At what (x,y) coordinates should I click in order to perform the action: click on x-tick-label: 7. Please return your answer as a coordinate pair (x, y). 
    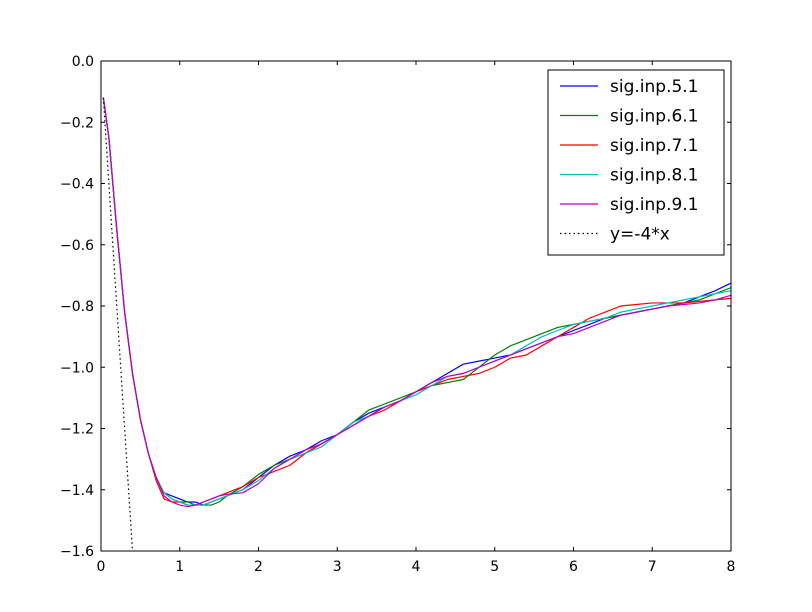
    Looking at the image, I should click on (652, 567).